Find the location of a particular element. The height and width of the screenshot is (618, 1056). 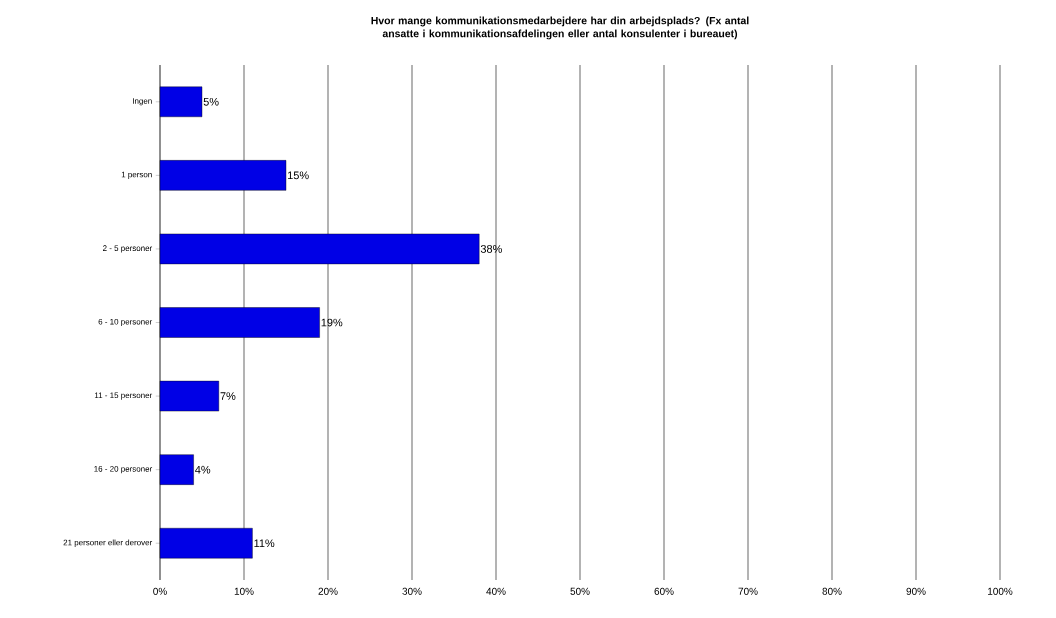

x-tick-label: 30% is located at coordinates (412, 591).